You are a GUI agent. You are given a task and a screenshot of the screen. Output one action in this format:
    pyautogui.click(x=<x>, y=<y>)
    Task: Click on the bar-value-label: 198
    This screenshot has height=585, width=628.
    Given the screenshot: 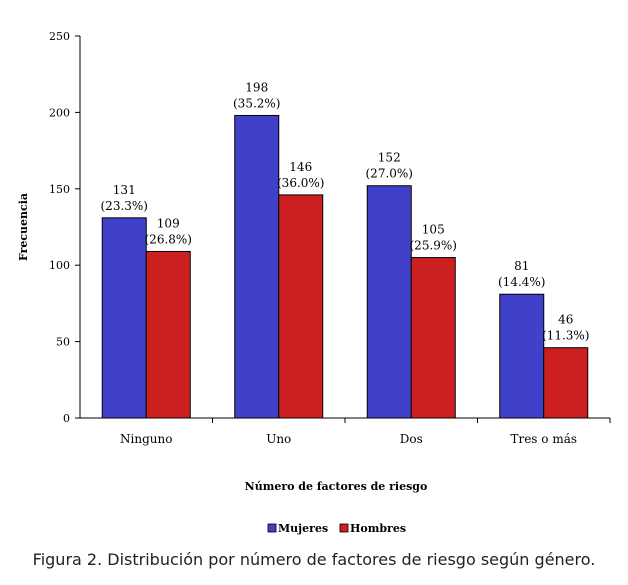 What is the action you would take?
    pyautogui.click(x=256, y=87)
    